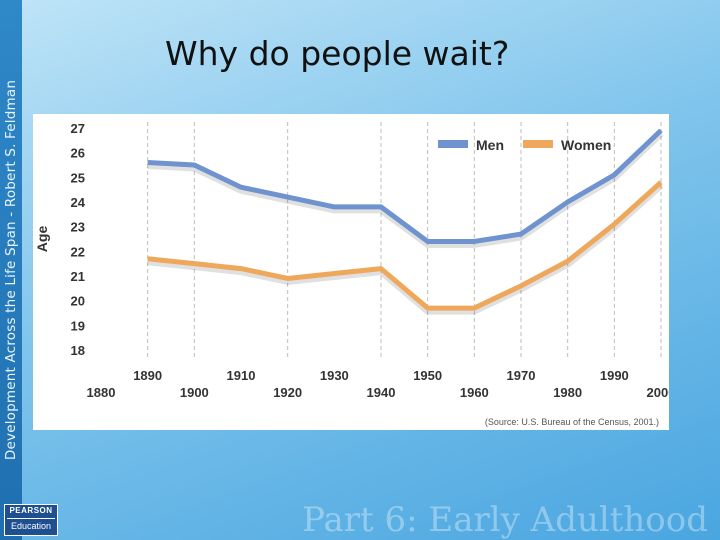 Image resolution: width=720 pixels, height=540 pixels. Describe the element at coordinates (474, 392) in the screenshot. I see `x-tick-label-1960: 1960` at that location.